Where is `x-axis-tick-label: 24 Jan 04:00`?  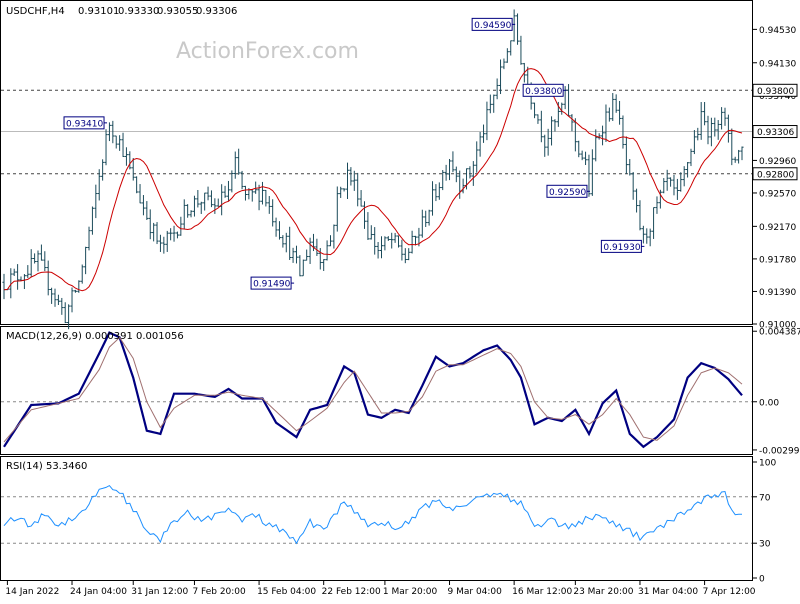 x-axis-tick-label: 24 Jan 04:00 is located at coordinates (98, 592).